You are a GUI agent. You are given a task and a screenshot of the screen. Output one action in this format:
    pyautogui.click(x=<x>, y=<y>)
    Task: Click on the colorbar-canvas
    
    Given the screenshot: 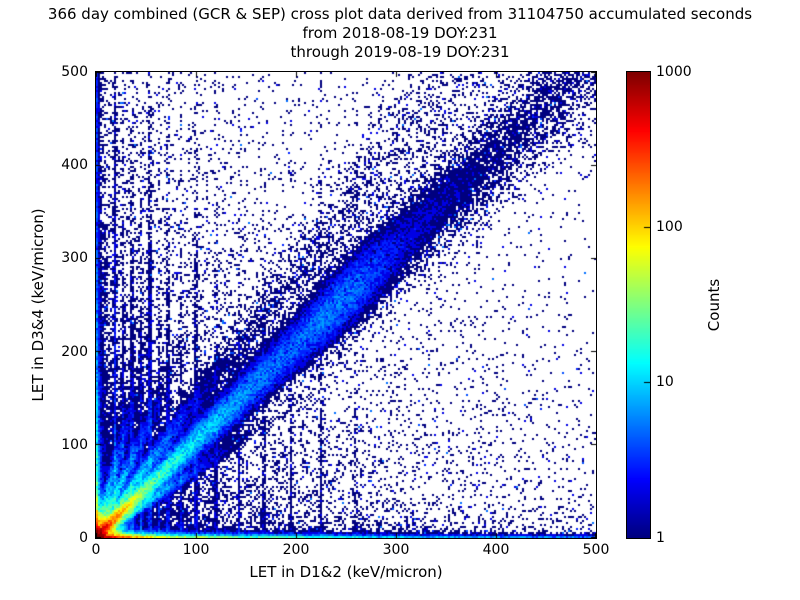 What is the action you would take?
    pyautogui.click(x=638, y=305)
    